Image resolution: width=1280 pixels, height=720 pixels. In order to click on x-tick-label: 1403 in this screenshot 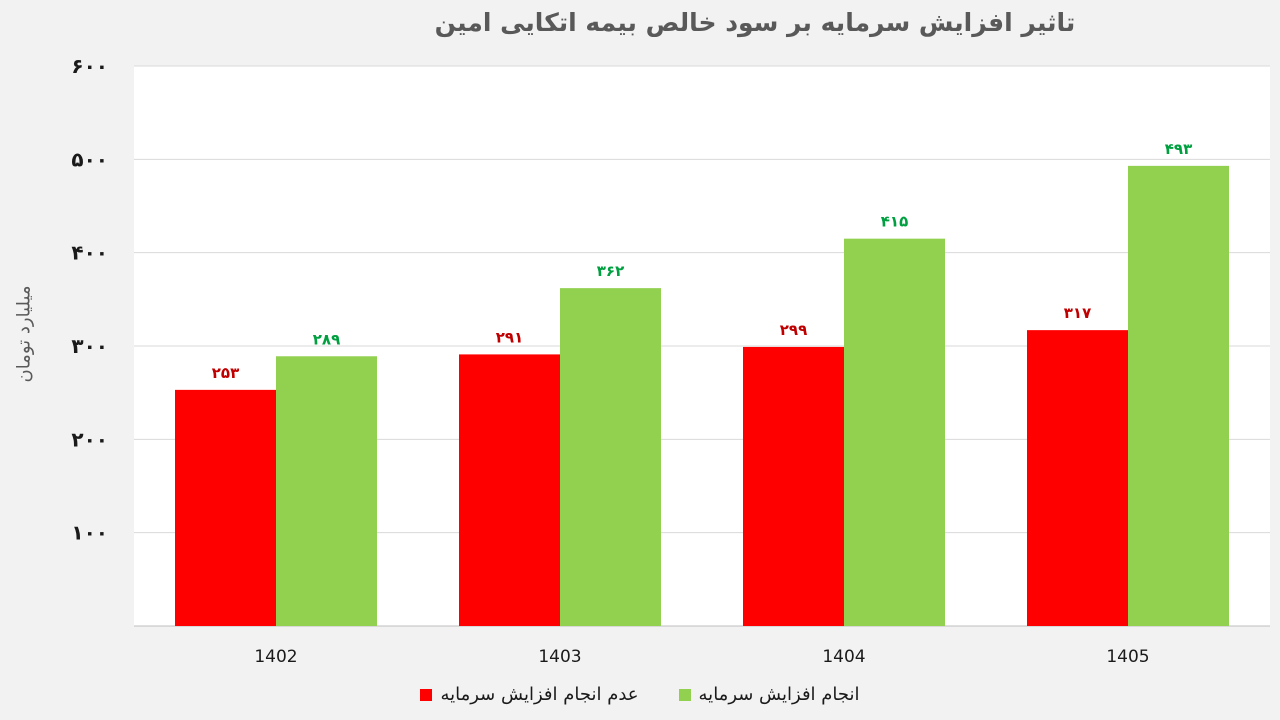, I will do `click(559, 657)`.